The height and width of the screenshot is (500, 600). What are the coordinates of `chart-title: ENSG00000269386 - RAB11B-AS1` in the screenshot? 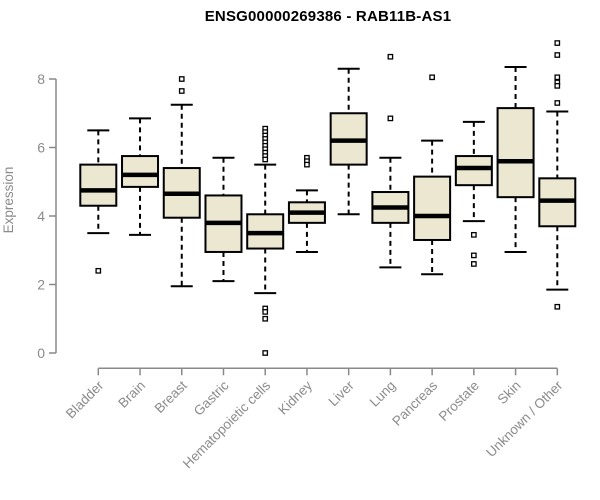 It's located at (328, 16).